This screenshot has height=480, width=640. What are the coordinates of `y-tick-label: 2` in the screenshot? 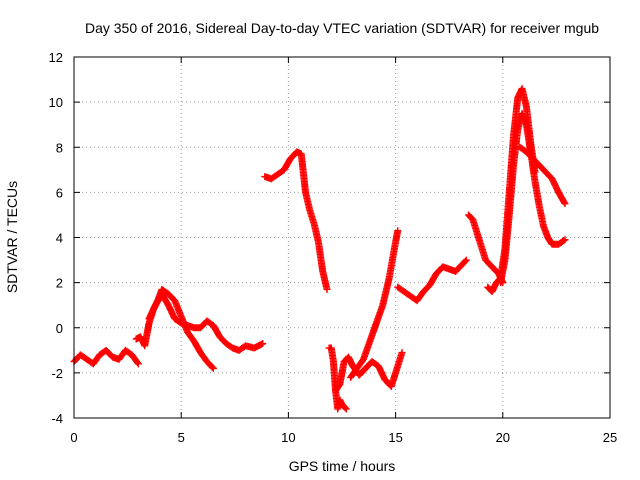 It's located at (59, 283).